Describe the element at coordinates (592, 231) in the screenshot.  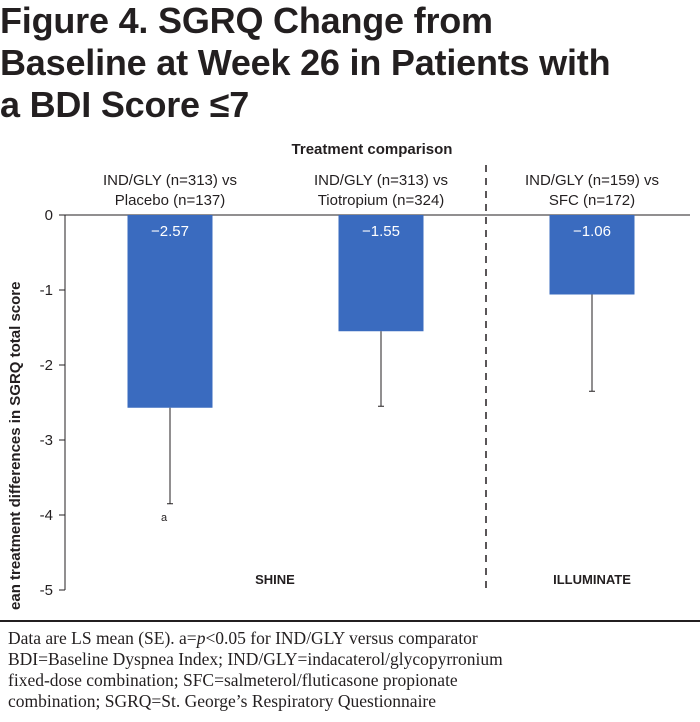
I see `data-label: −1.06` at that location.